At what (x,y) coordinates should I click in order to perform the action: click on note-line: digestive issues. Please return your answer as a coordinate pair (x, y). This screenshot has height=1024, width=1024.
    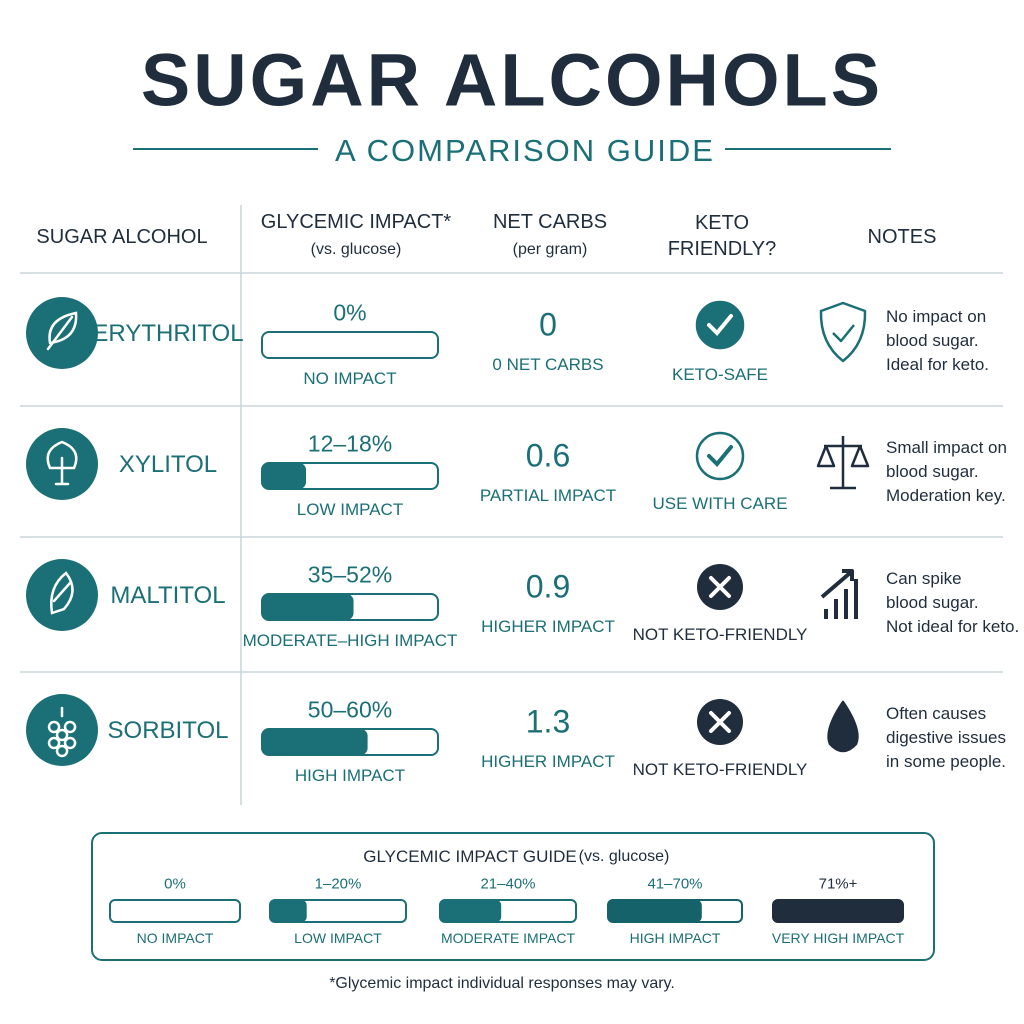
    Looking at the image, I should click on (946, 737).